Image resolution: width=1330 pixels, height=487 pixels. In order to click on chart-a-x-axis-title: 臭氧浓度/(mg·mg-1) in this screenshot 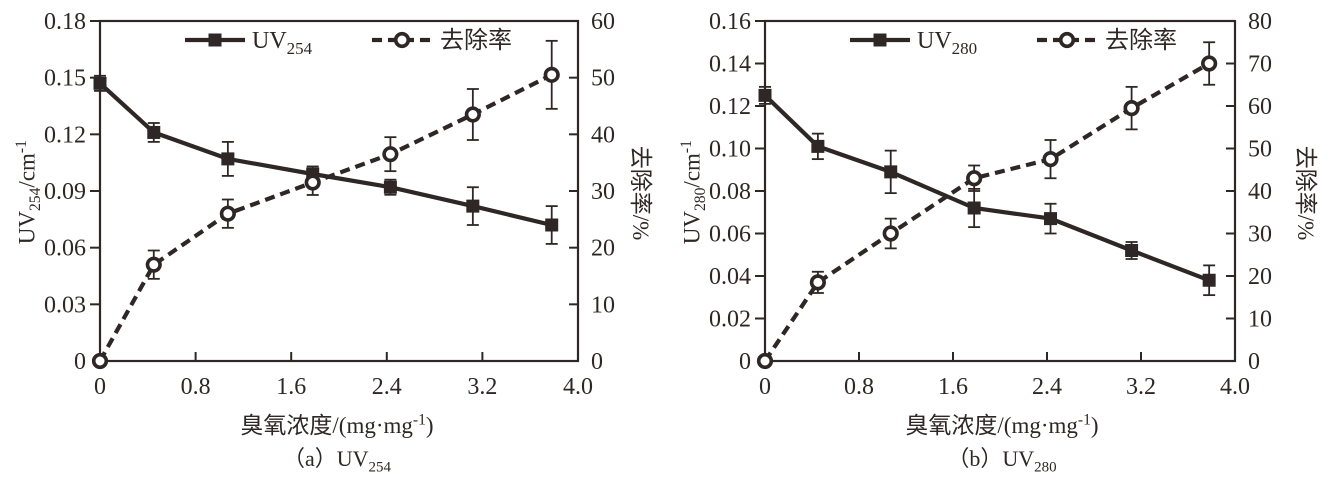, I will do `click(337, 424)`.